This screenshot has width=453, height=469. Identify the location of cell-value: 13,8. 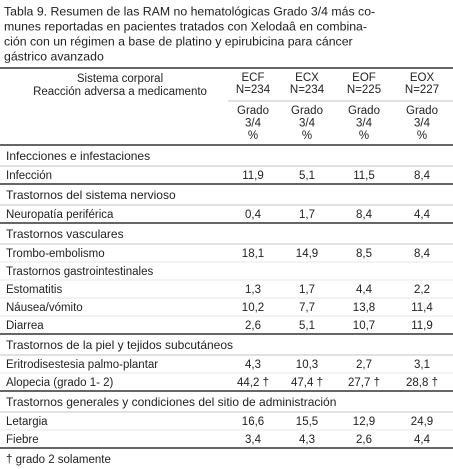
(364, 308).